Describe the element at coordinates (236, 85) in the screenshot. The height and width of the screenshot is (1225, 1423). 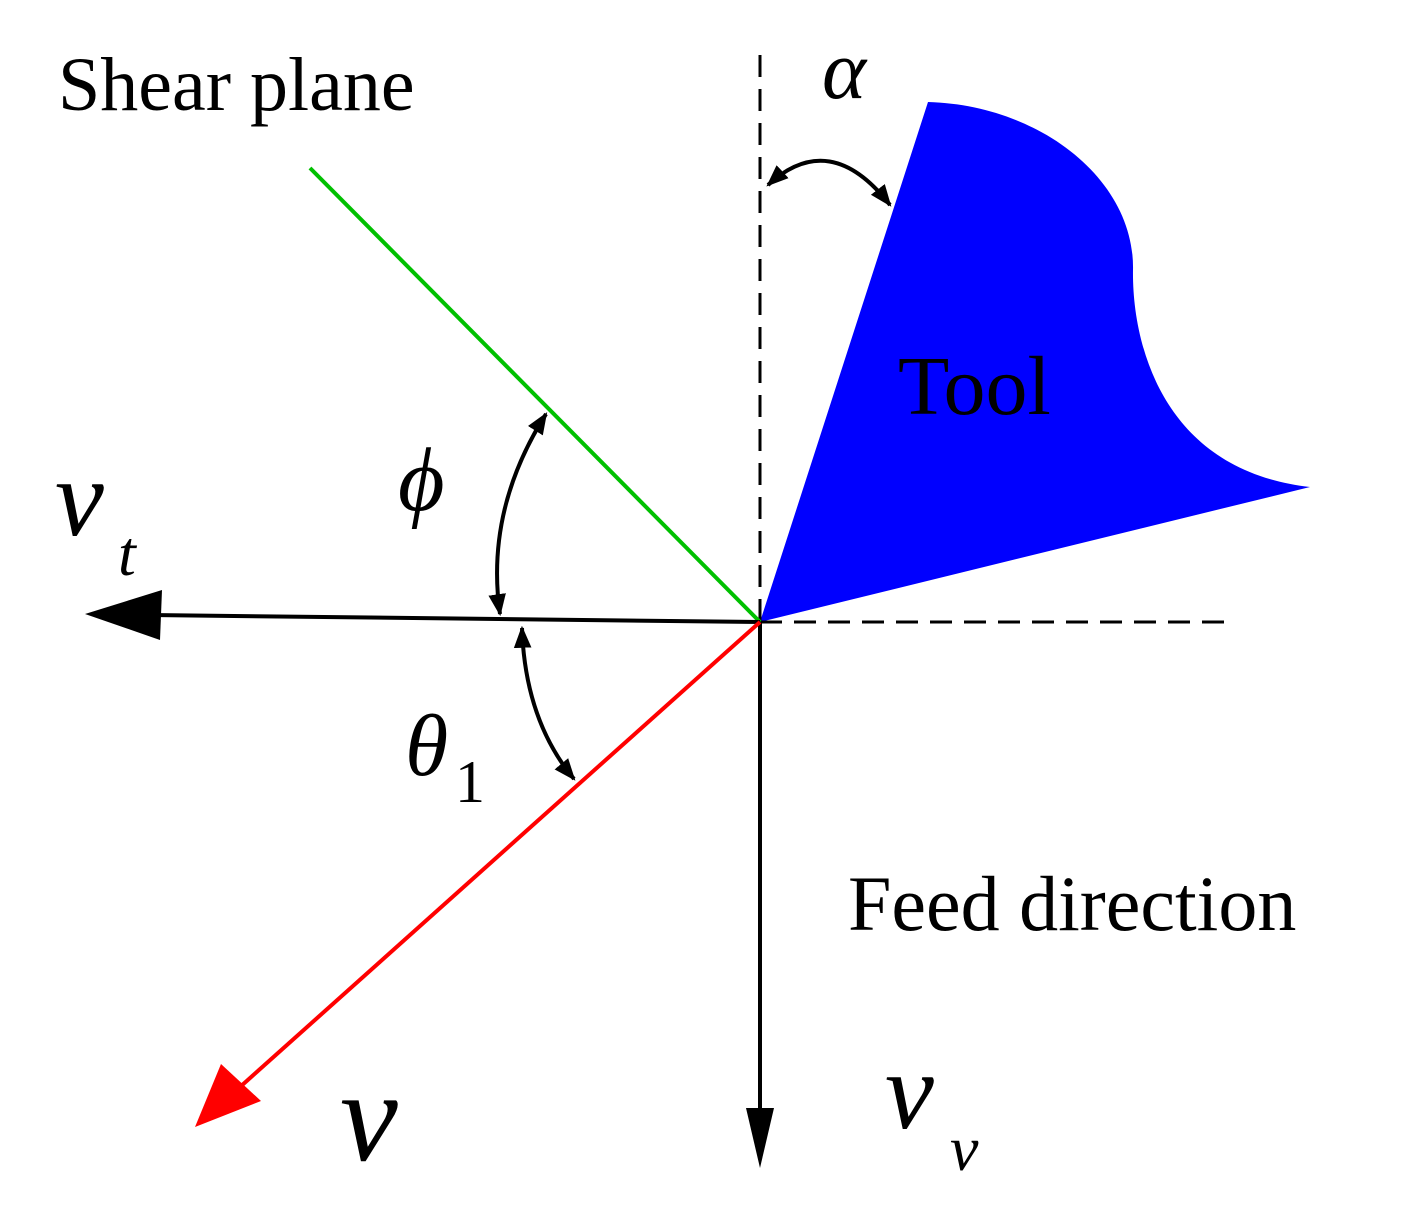
I see `shear-plane-label: Shear plane` at that location.